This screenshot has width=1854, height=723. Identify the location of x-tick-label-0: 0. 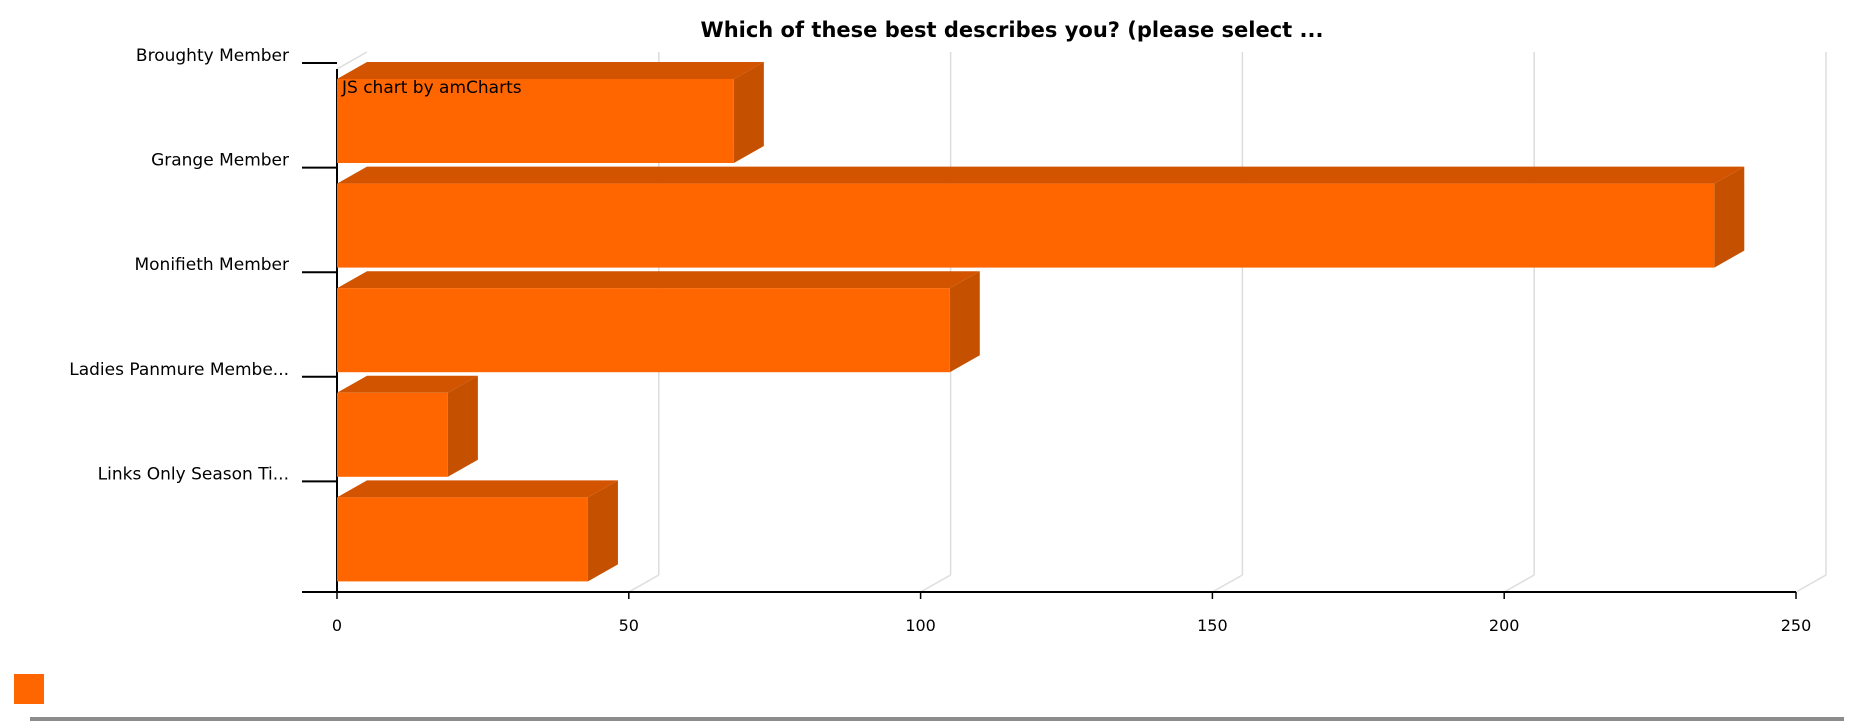
(337, 625).